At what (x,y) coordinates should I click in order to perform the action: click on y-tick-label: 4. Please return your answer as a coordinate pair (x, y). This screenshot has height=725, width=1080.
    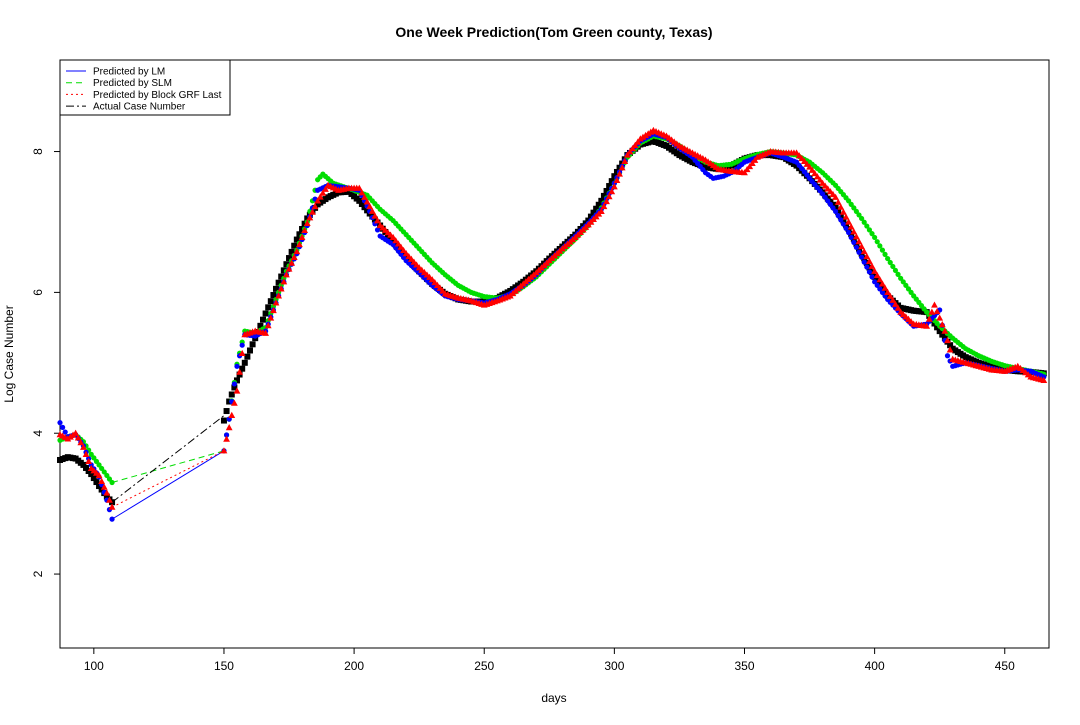
    Looking at the image, I should click on (38, 433).